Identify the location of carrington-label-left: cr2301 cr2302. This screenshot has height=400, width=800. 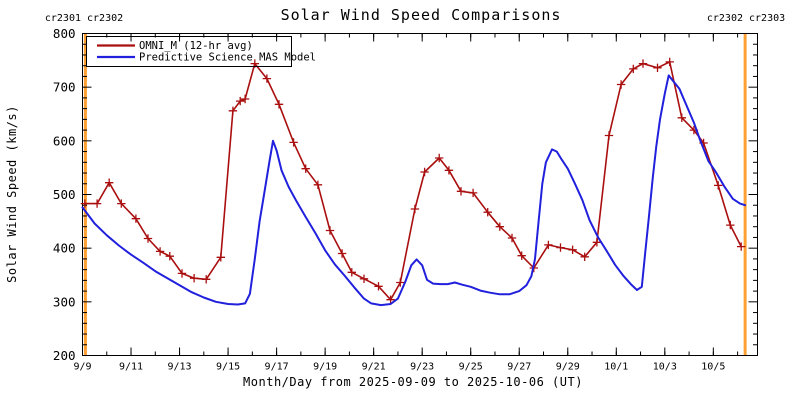
(84, 18).